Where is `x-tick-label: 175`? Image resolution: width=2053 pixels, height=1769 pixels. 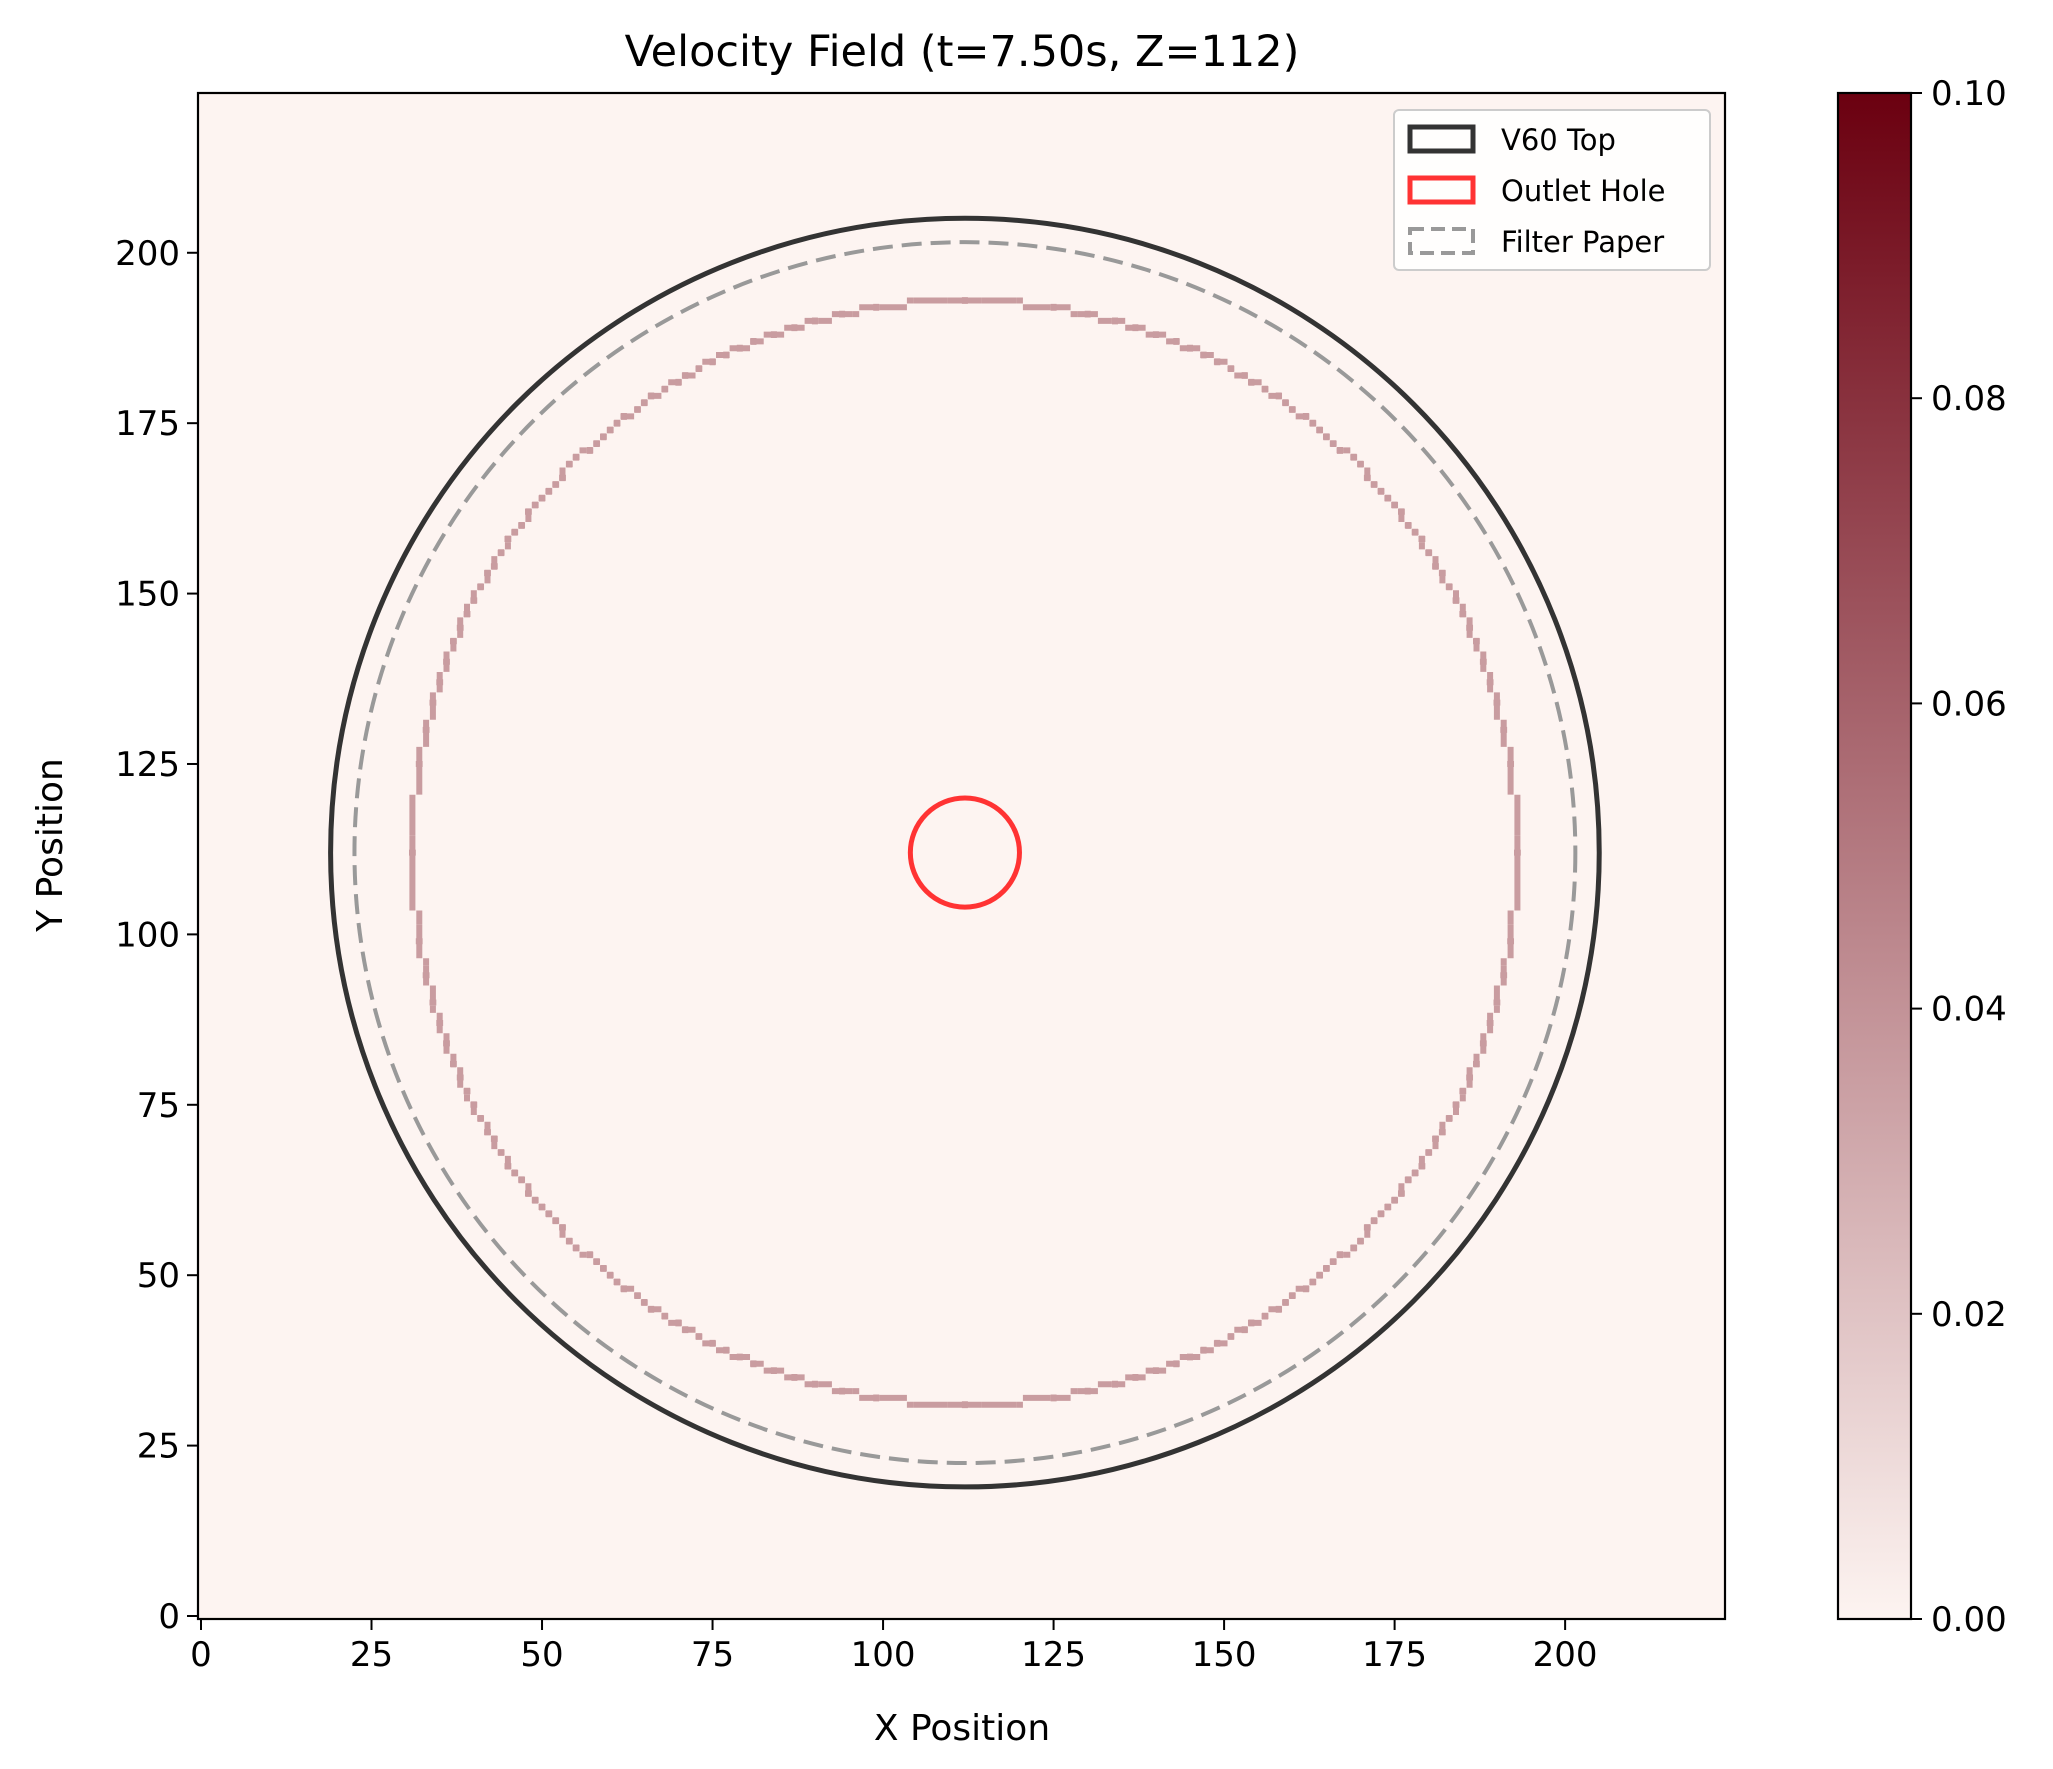
x-tick-label: 175 is located at coordinates (1394, 1655).